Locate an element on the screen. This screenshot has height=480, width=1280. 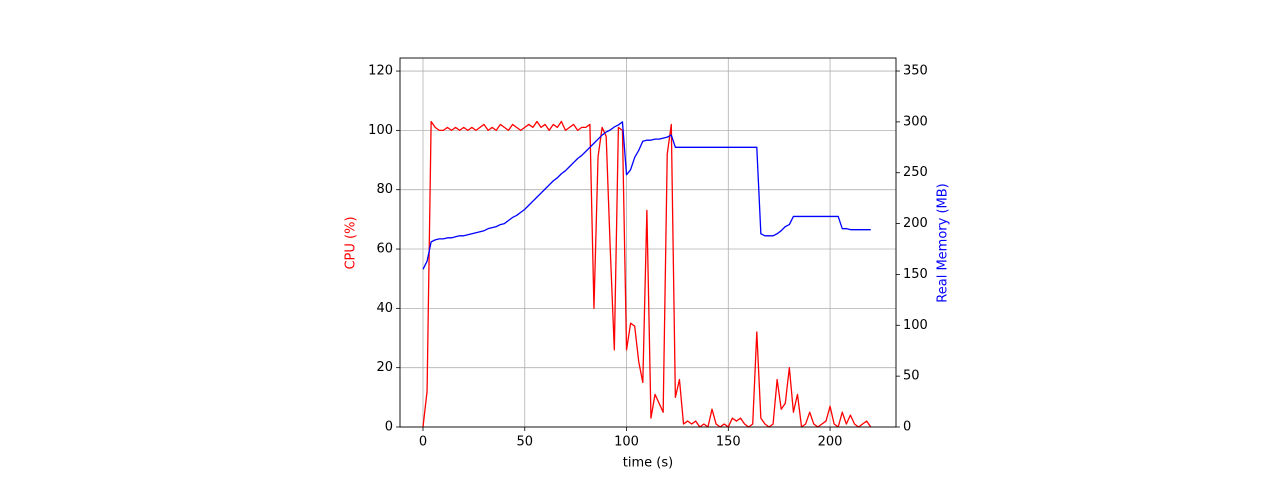
y2-tick-label: 0 is located at coordinates (907, 427).